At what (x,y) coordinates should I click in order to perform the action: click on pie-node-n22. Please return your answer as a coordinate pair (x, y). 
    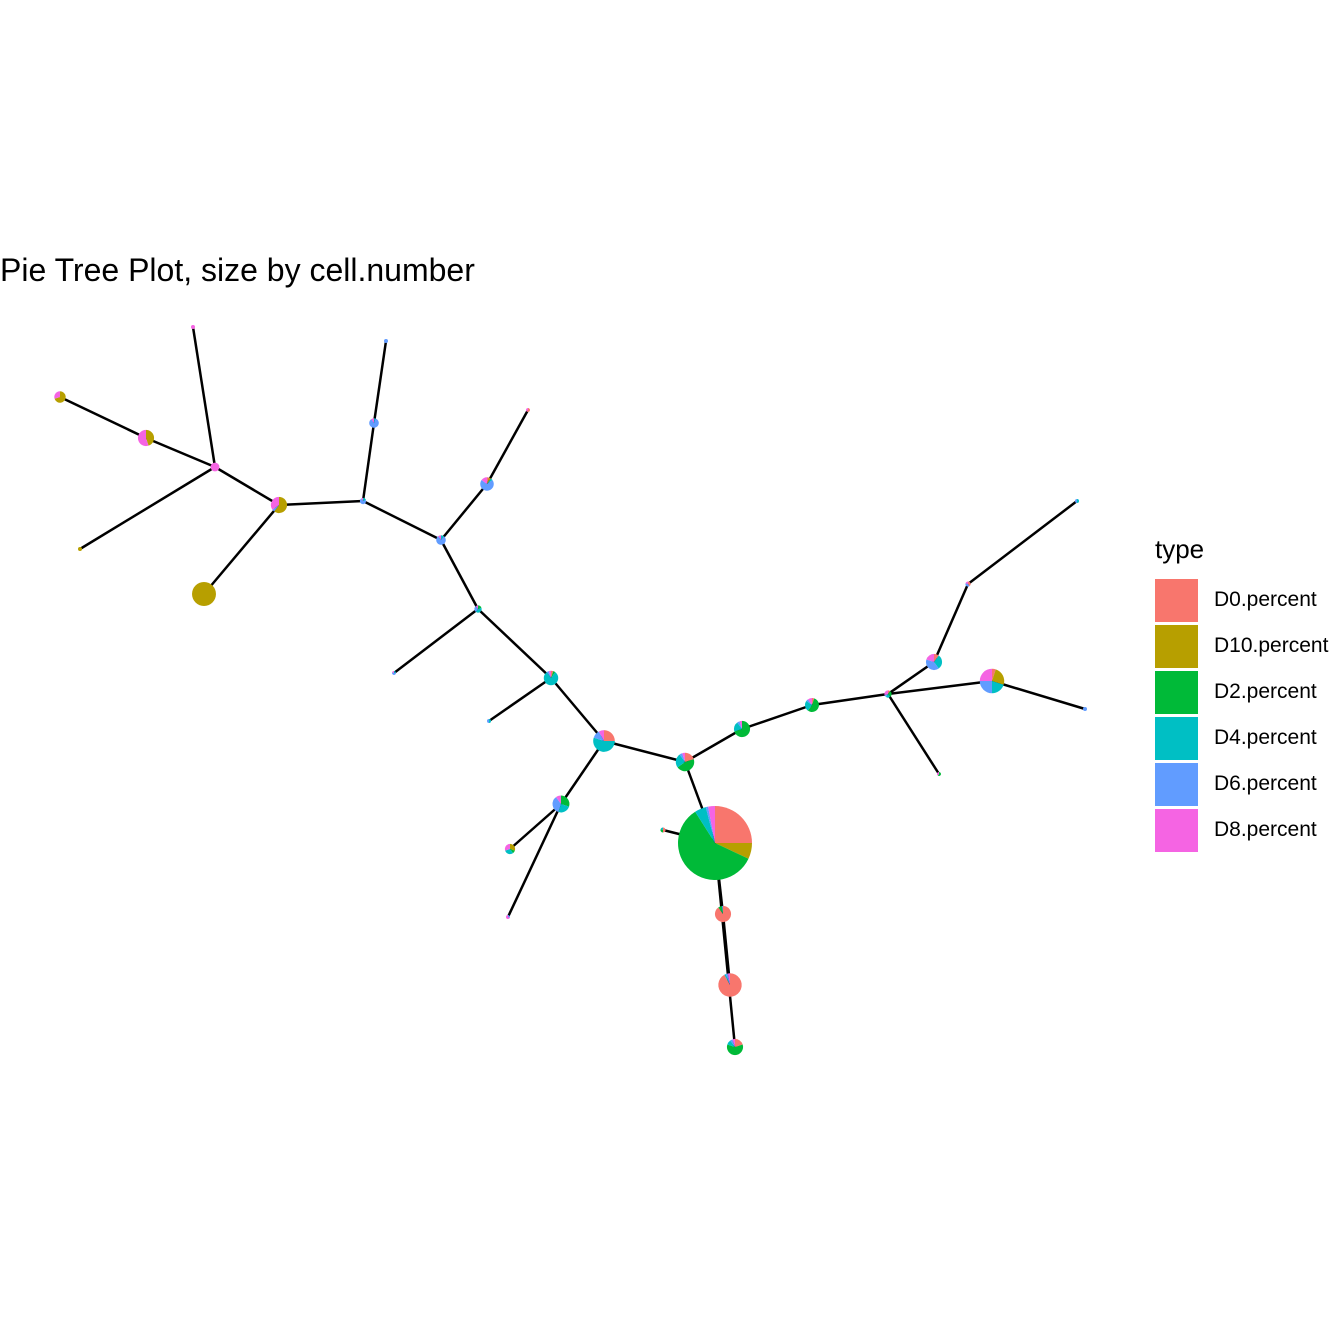
    Looking at the image, I should click on (146, 438).